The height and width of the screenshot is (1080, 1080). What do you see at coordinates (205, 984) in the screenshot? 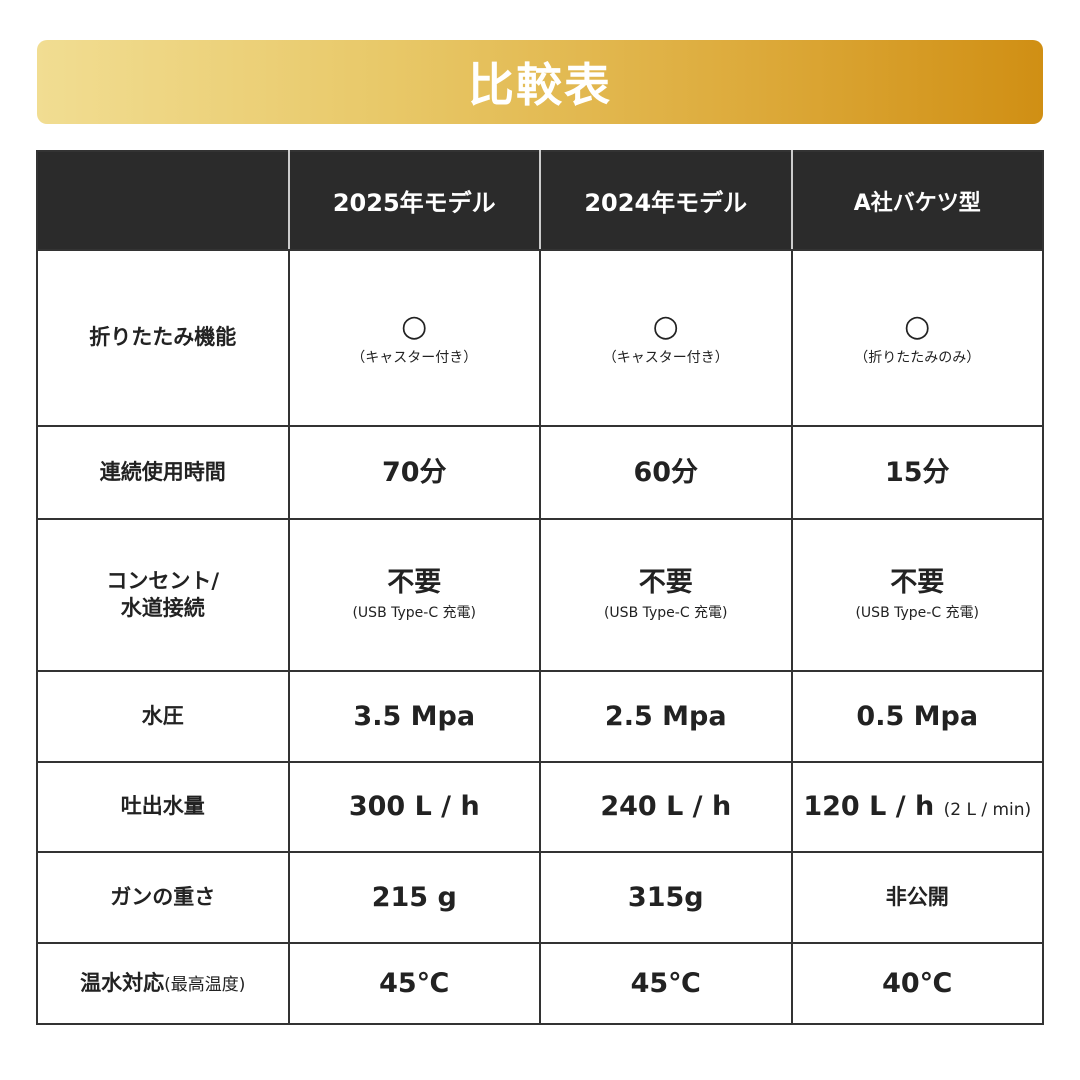
I see `row-label-note: (最高温度)` at bounding box center [205, 984].